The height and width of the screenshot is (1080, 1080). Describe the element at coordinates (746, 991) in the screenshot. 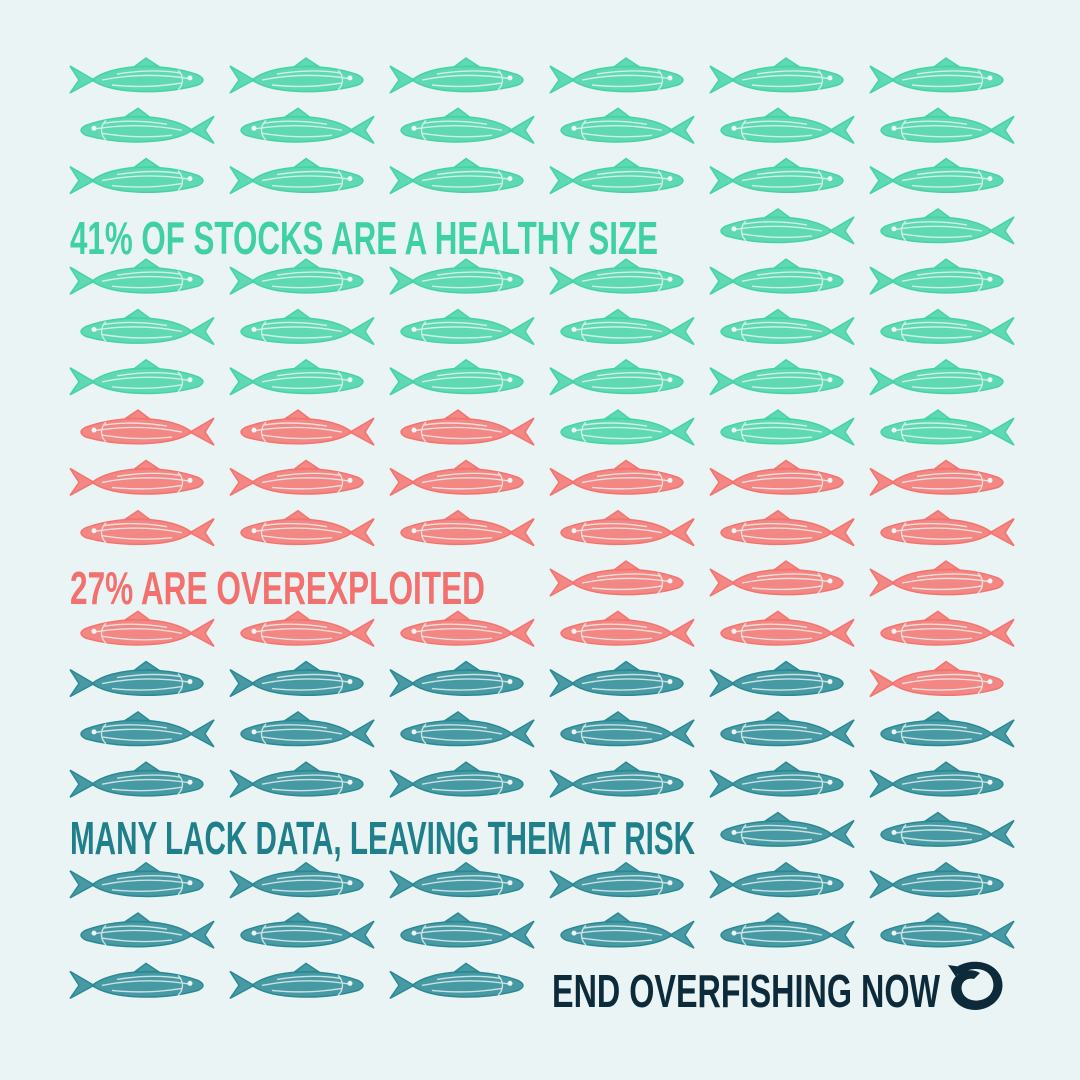

I see `call-to-action: END OVERFISHING NOW` at that location.